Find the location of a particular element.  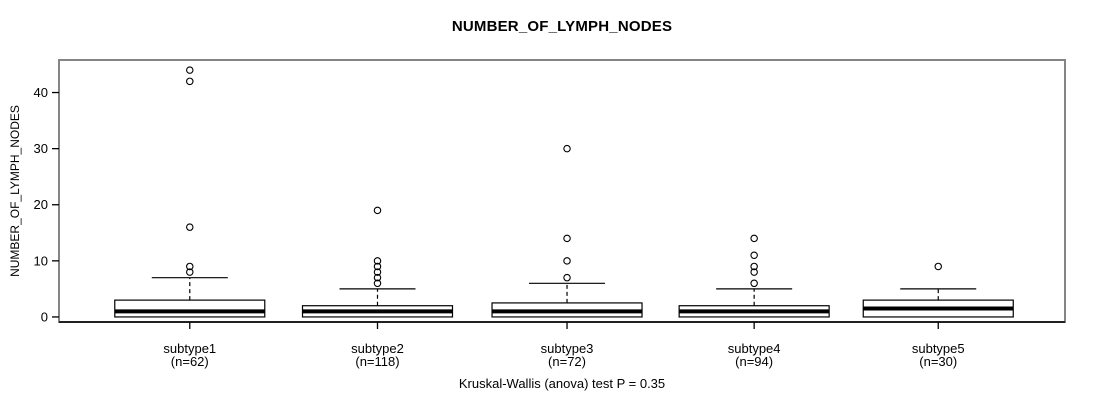

x-tick-label: subtype2 is located at coordinates (377, 348).